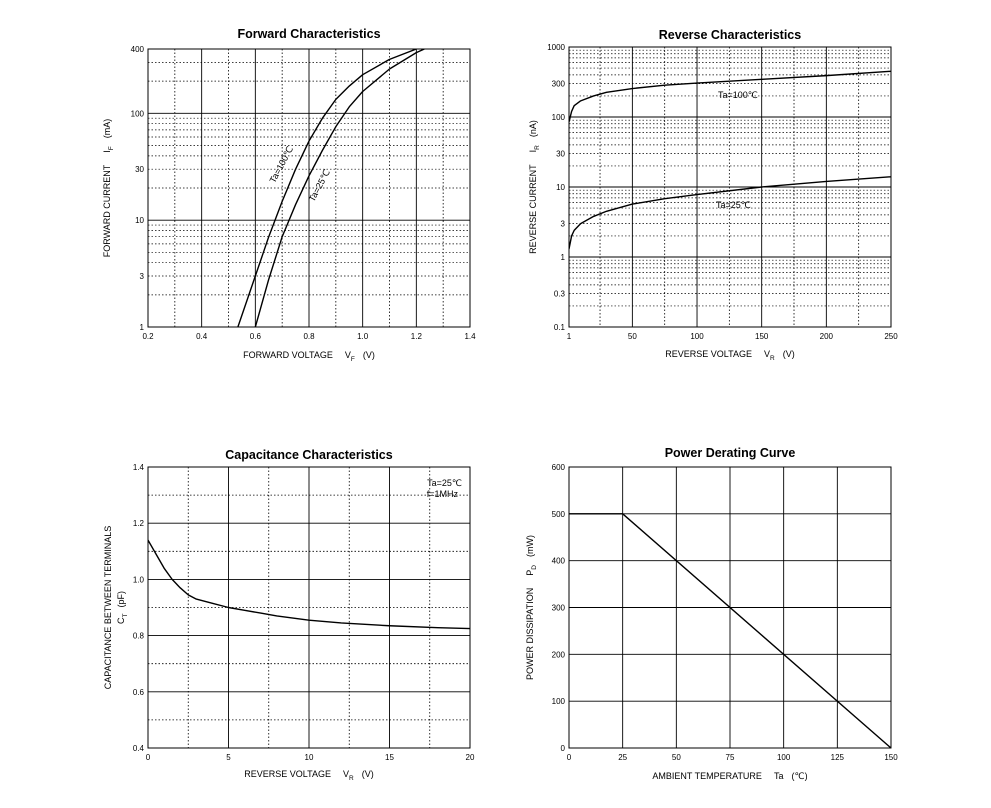 This screenshot has height=808, width=991. What do you see at coordinates (309, 757) in the screenshot?
I see `x-tick-label: 10` at bounding box center [309, 757].